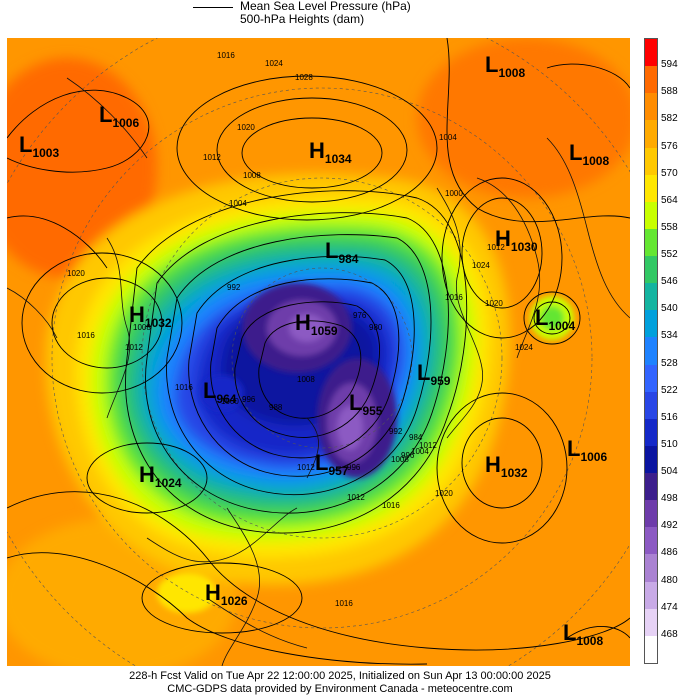  What do you see at coordinates (330, 152) in the screenshot?
I see `high-pressure-label: H1034` at bounding box center [330, 152].